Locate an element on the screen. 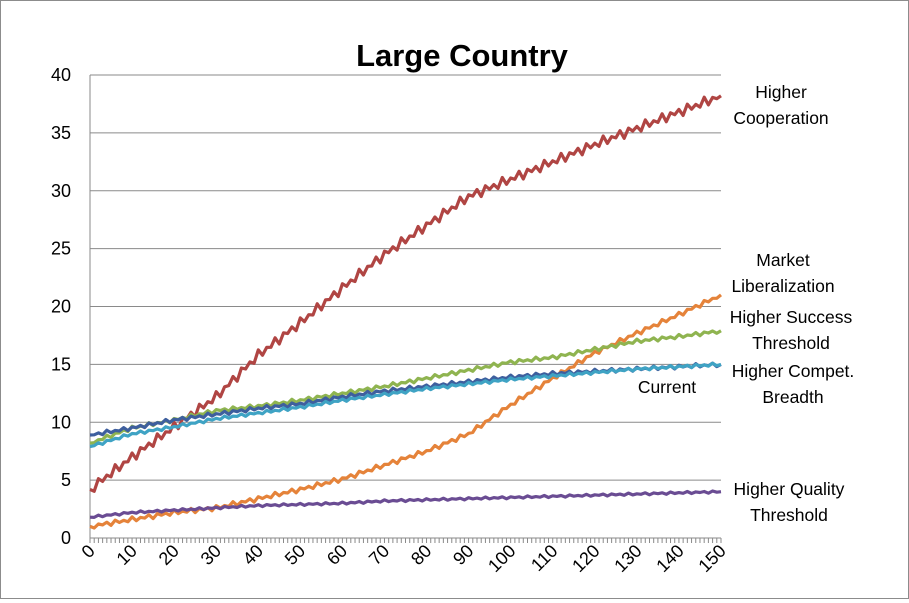 The height and width of the screenshot is (603, 909). x-tick-label: 60 is located at coordinates (337, 555).